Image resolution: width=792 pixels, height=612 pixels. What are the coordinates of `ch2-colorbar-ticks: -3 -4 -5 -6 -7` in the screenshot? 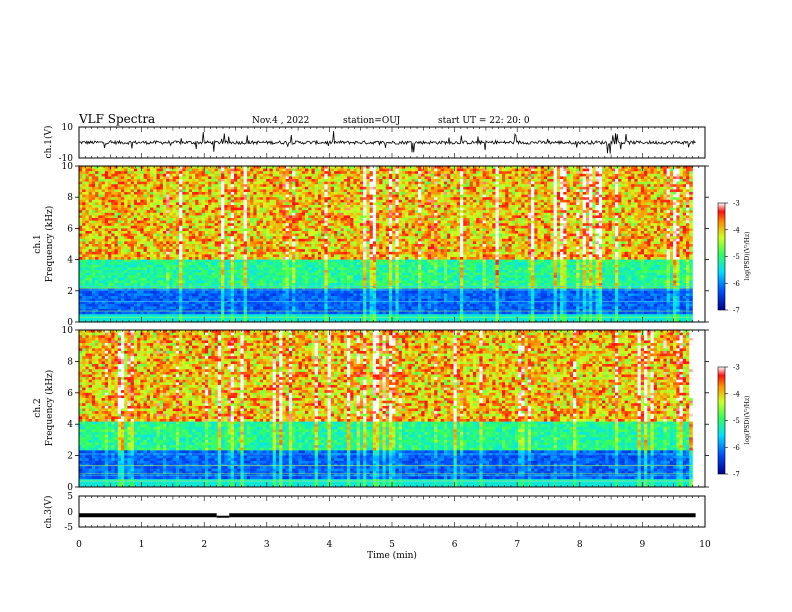 It's located at (732, 421).